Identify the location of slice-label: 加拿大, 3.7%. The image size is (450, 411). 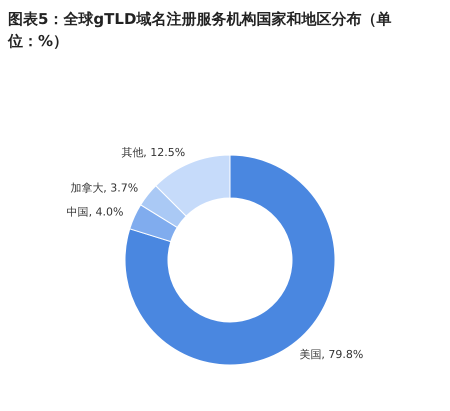
(104, 187).